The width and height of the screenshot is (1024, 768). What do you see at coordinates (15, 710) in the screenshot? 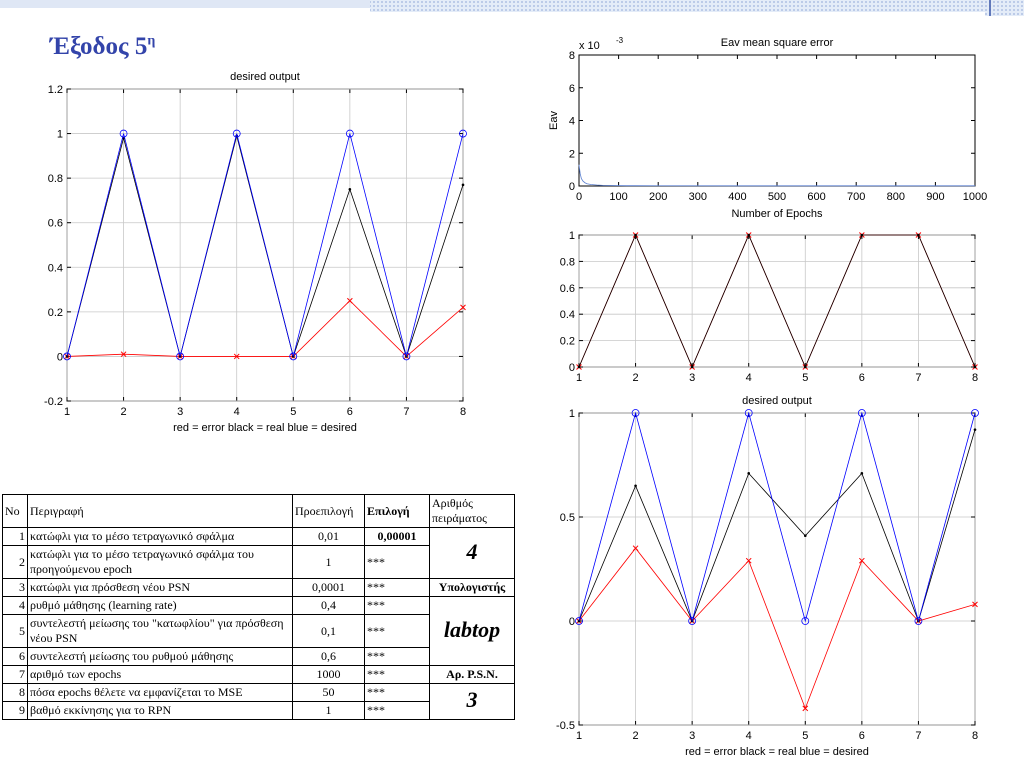
I see `row-no: 9` at bounding box center [15, 710].